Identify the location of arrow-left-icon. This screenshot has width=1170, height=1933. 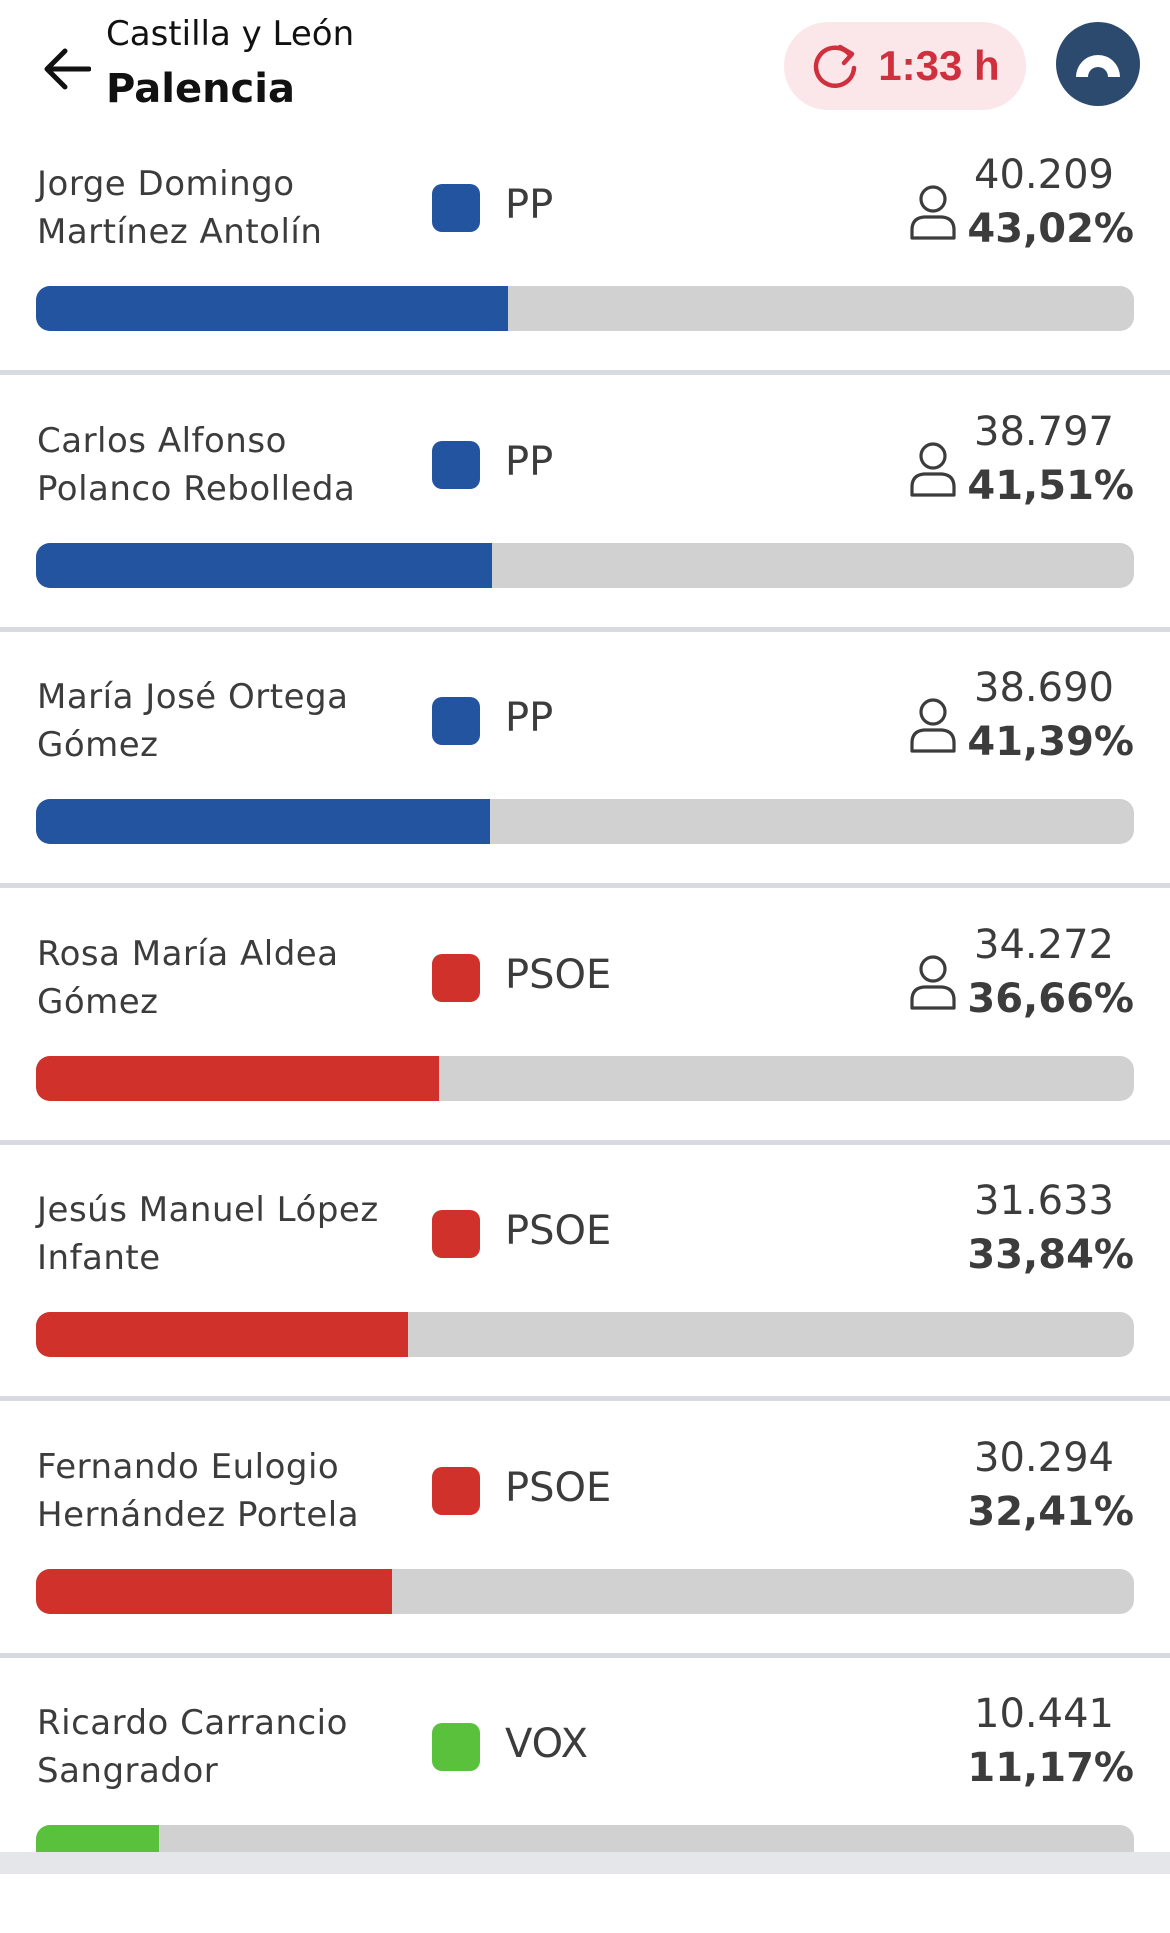
(67, 69).